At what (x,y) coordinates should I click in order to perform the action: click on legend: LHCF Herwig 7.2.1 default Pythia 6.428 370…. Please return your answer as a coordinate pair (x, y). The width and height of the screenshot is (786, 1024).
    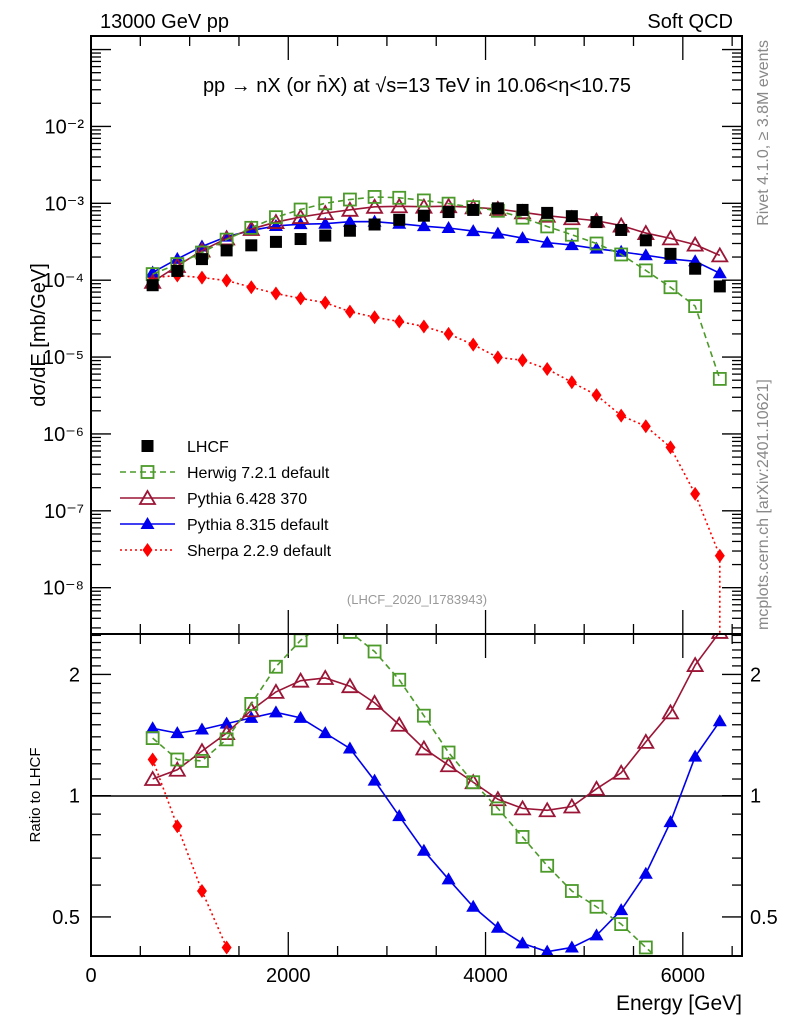
    Looking at the image, I should click on (226, 499).